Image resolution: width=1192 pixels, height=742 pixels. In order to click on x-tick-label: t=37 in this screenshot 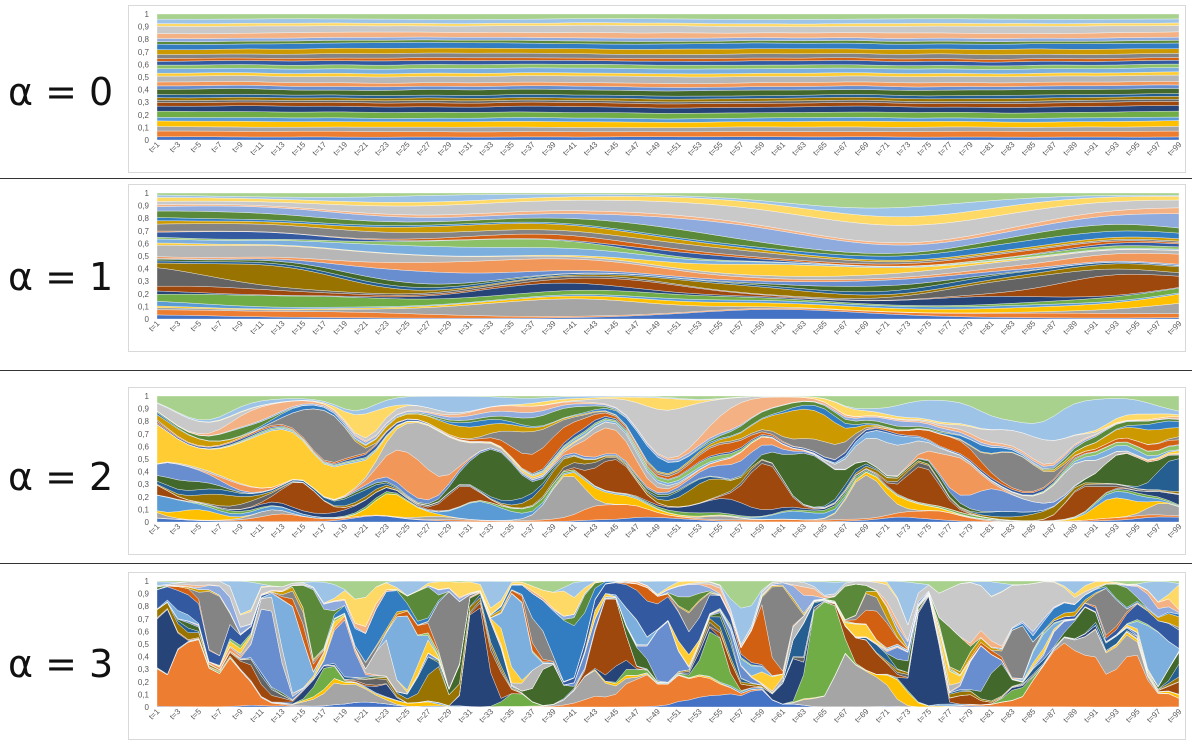, I will do `click(528, 531)`.